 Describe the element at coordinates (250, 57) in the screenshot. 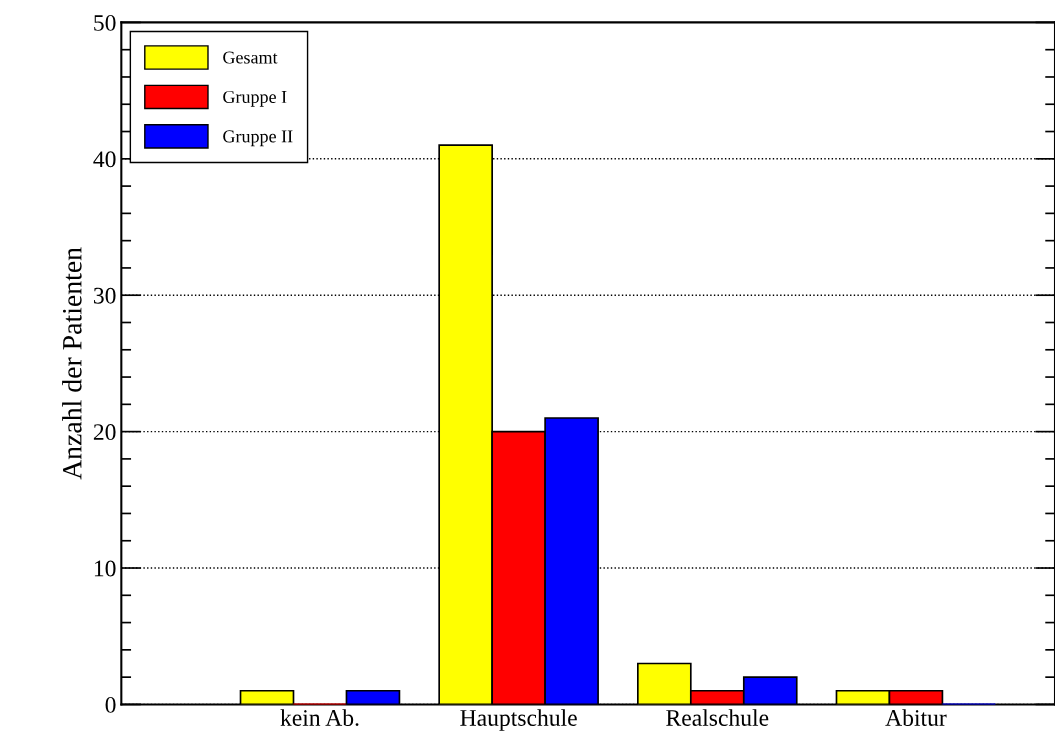

I see `legend-label: Gesamt` at that location.